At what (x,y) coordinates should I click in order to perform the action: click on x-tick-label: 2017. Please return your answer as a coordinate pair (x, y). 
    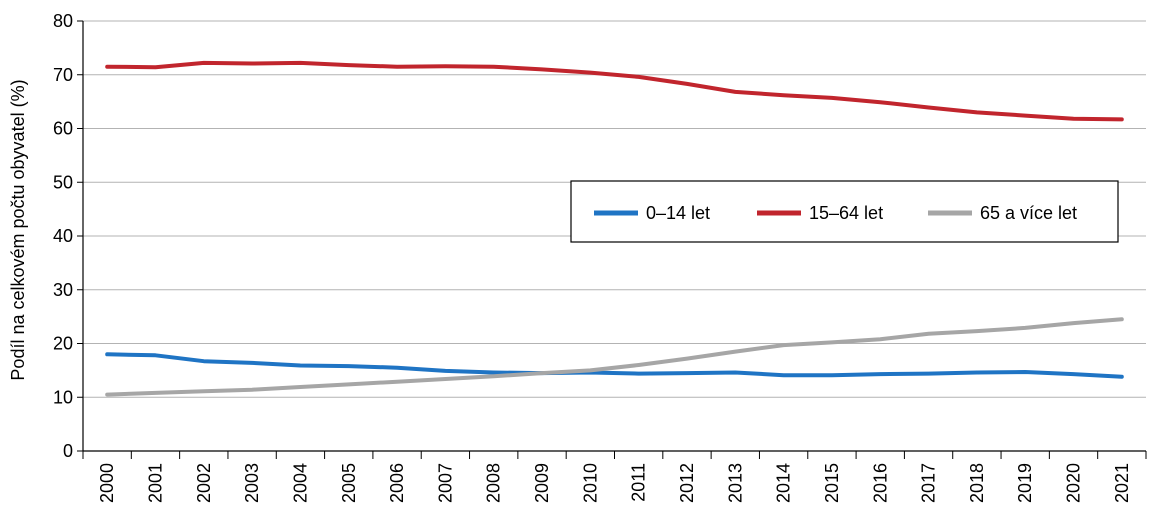
    Looking at the image, I should click on (929, 483).